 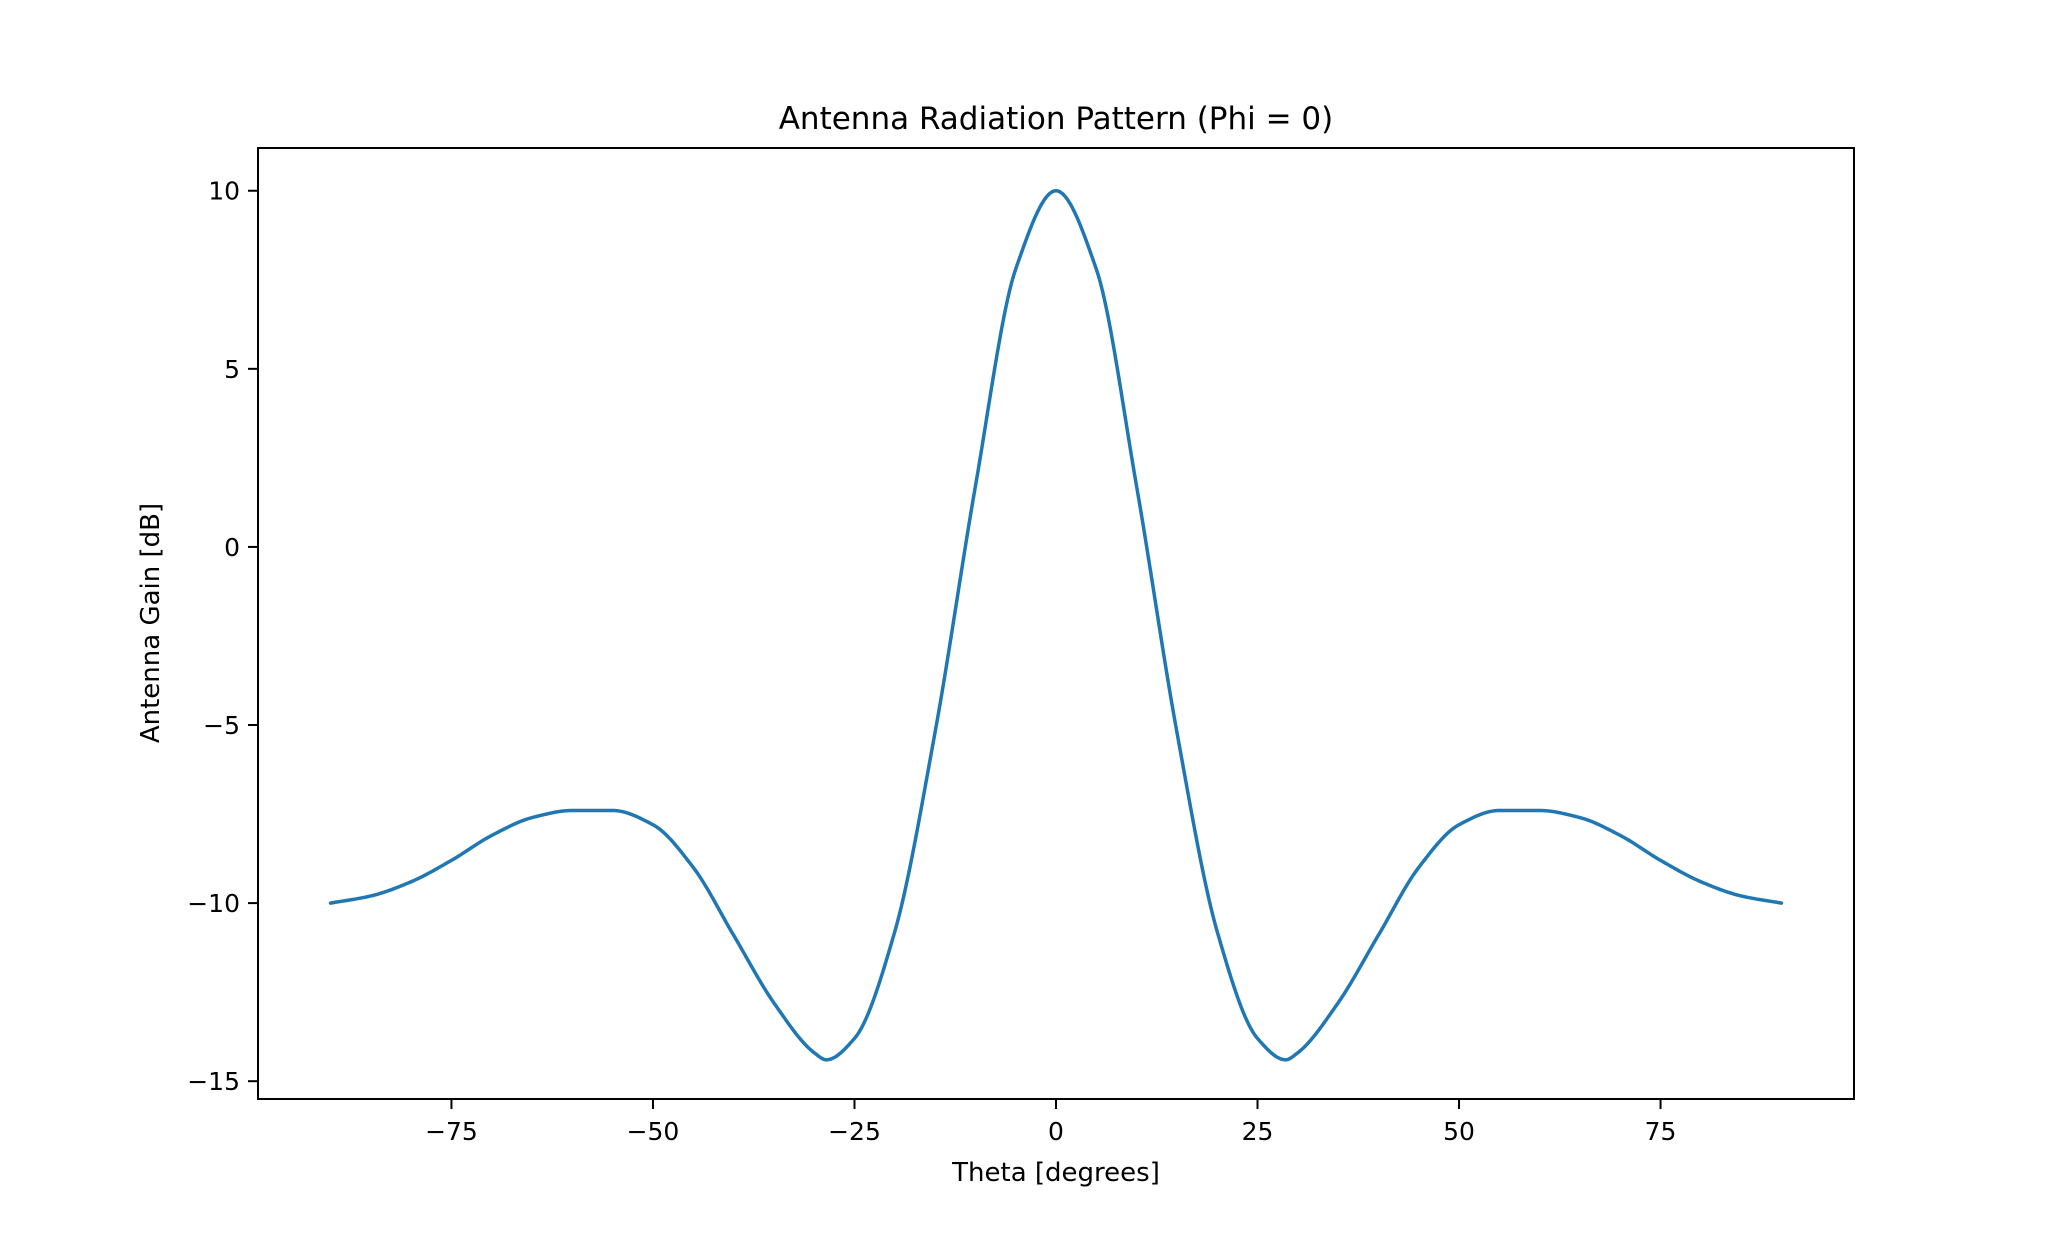 What do you see at coordinates (1055, 1173) in the screenshot?
I see `x-axis-label: Theta [degrees]` at bounding box center [1055, 1173].